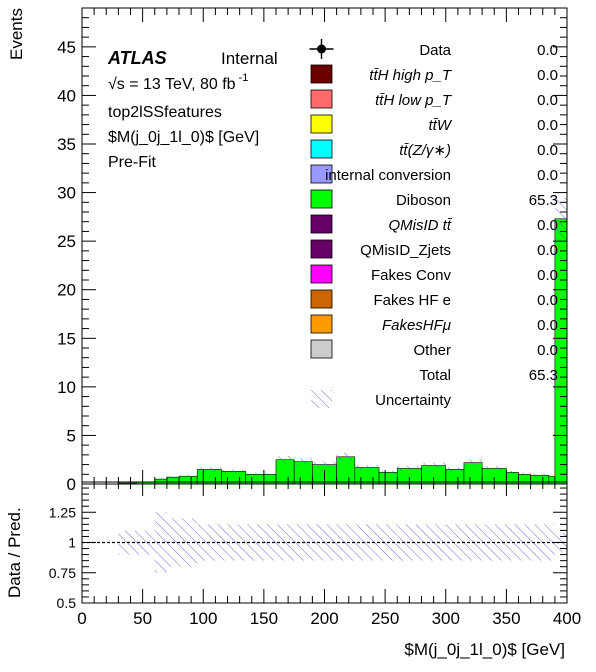 The height and width of the screenshot is (672, 596). Describe the element at coordinates (488, 375) in the screenshot. I see `legend-entry: Total 65.3` at that location.